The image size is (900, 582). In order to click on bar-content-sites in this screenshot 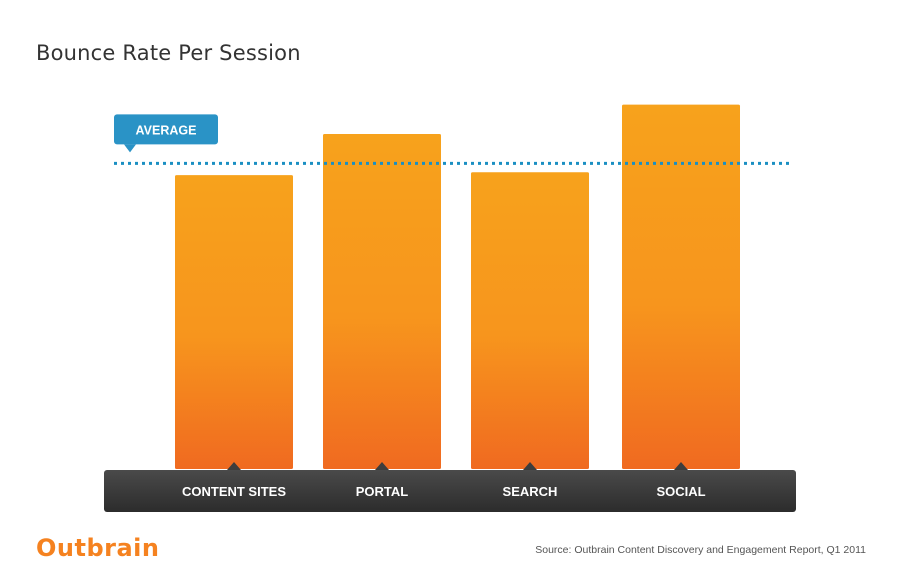, I will do `click(234, 322)`.